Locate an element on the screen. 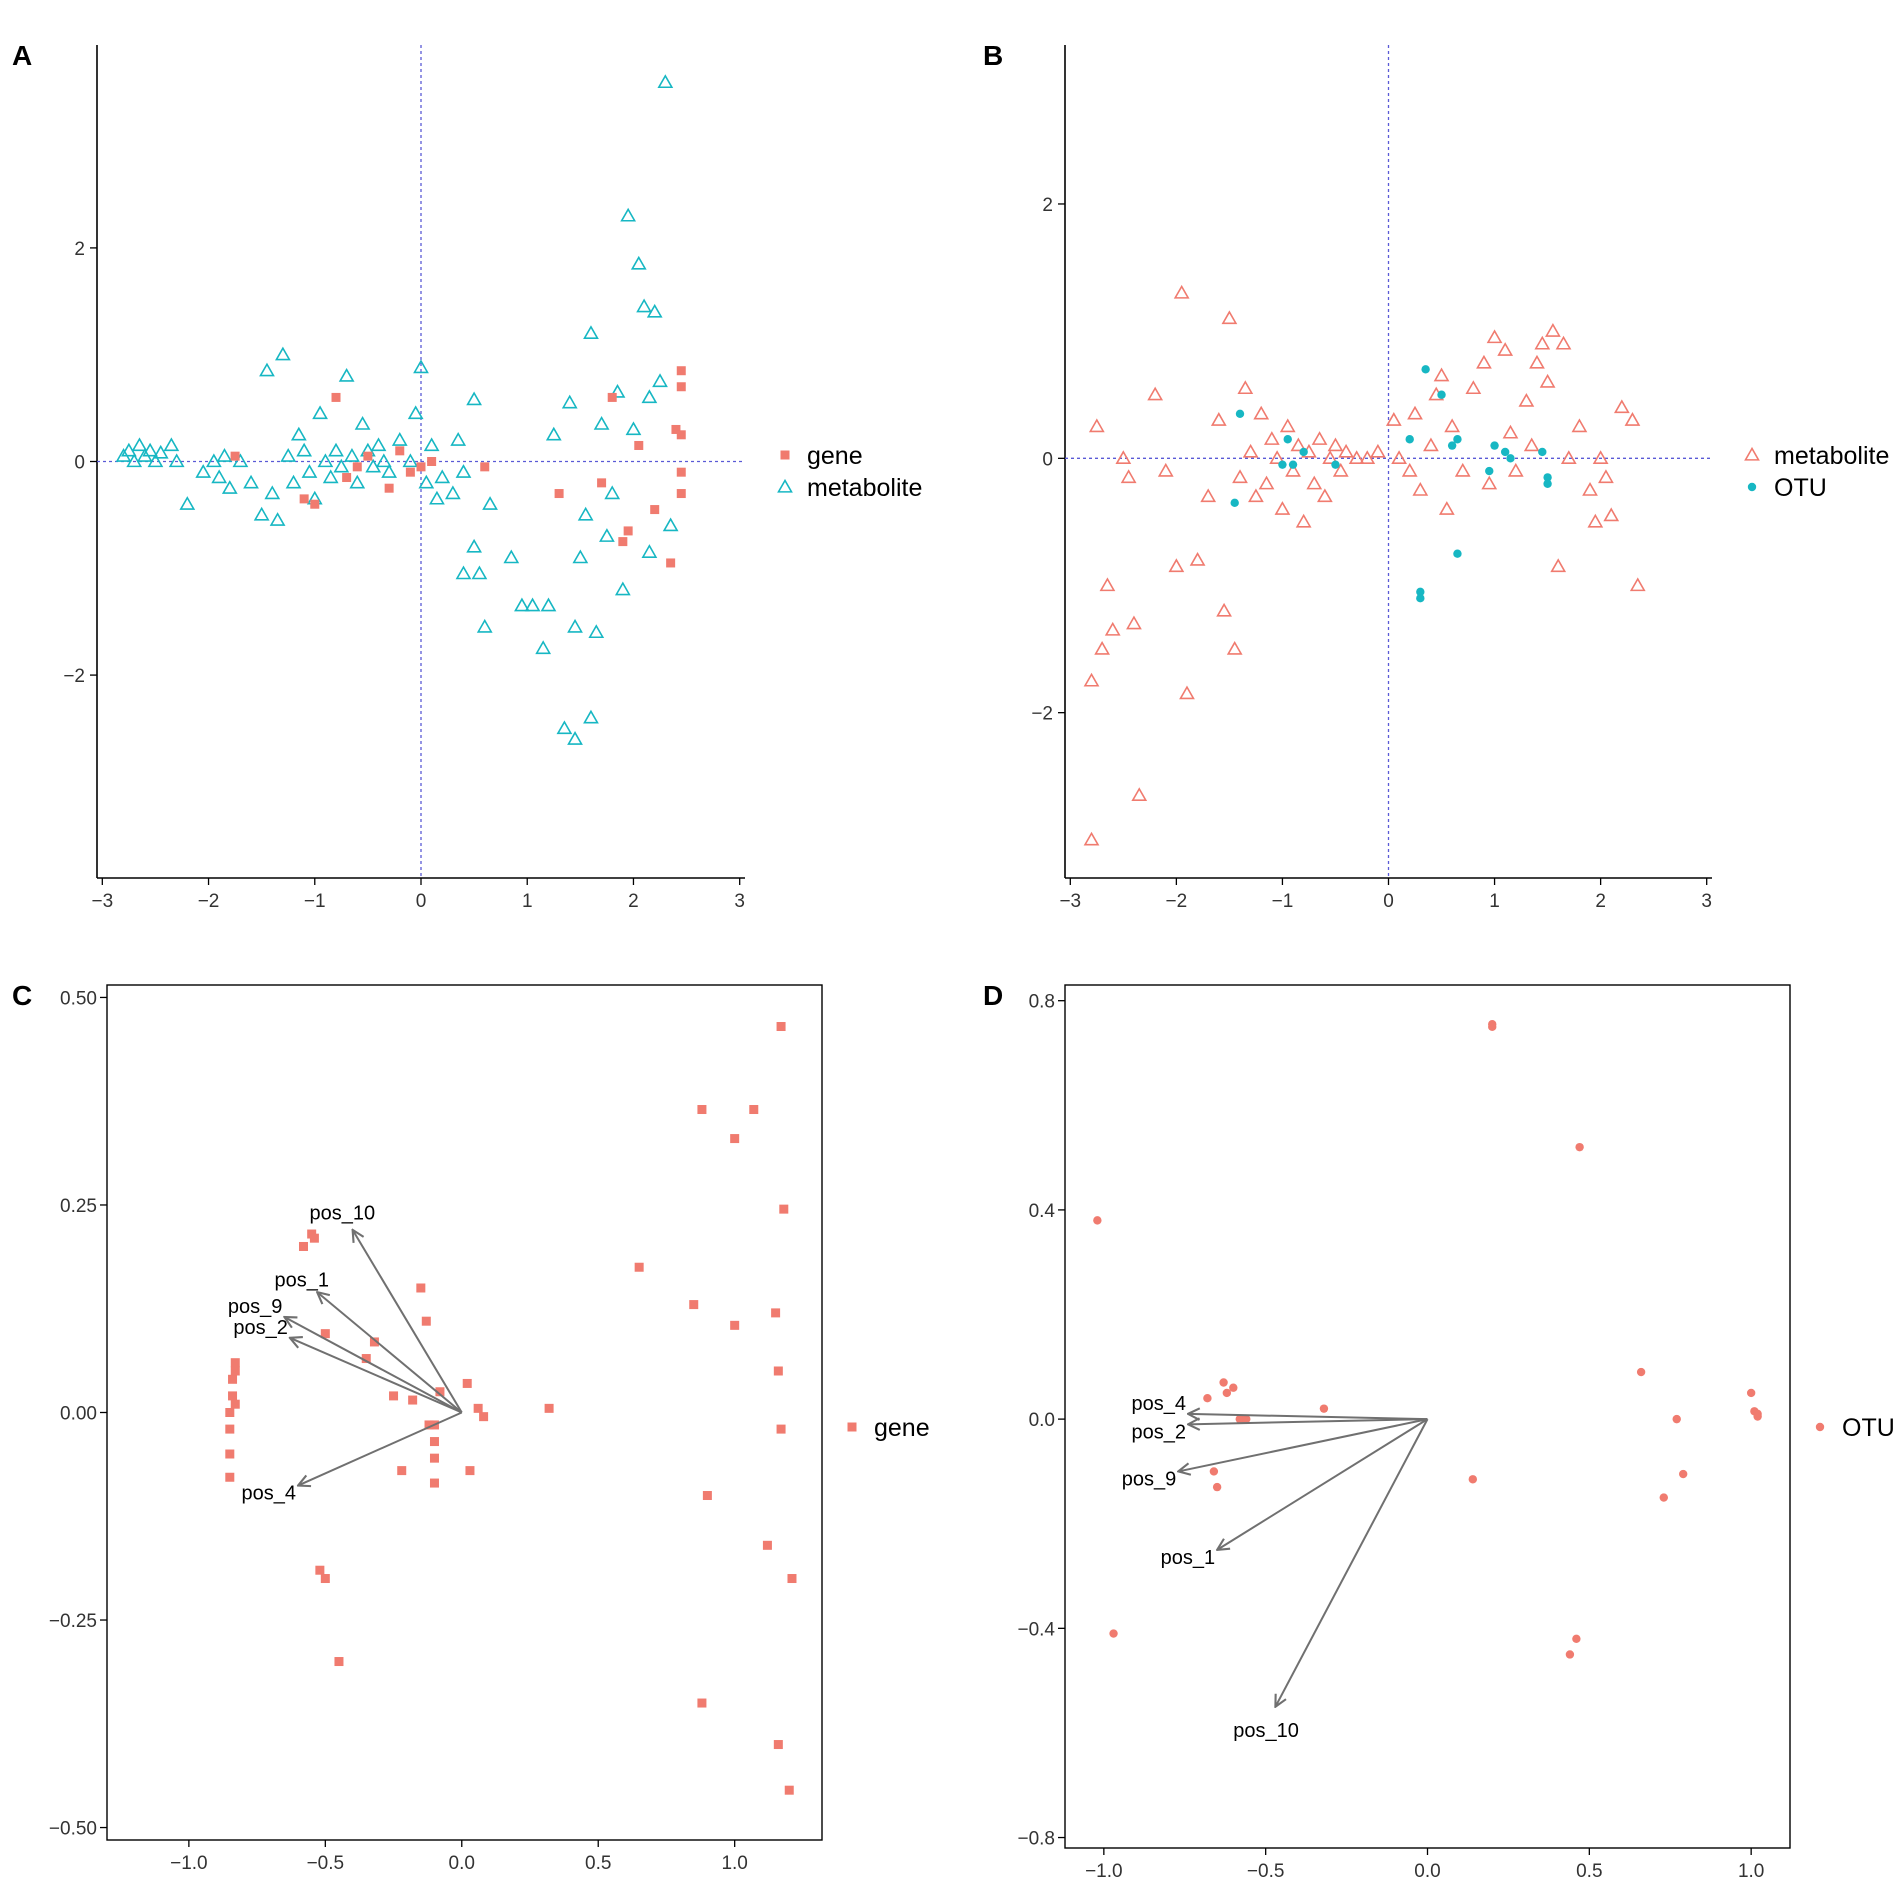 The height and width of the screenshot is (1879, 1904). legend-label-otu: OTU is located at coordinates (1868, 1428).